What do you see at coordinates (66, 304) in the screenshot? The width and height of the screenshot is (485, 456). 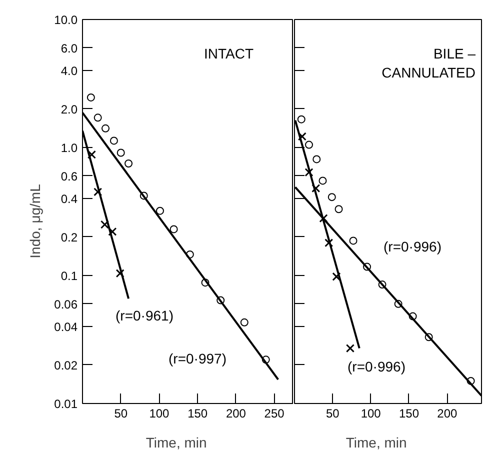 I see `y-tick-label: 0.06` at bounding box center [66, 304].